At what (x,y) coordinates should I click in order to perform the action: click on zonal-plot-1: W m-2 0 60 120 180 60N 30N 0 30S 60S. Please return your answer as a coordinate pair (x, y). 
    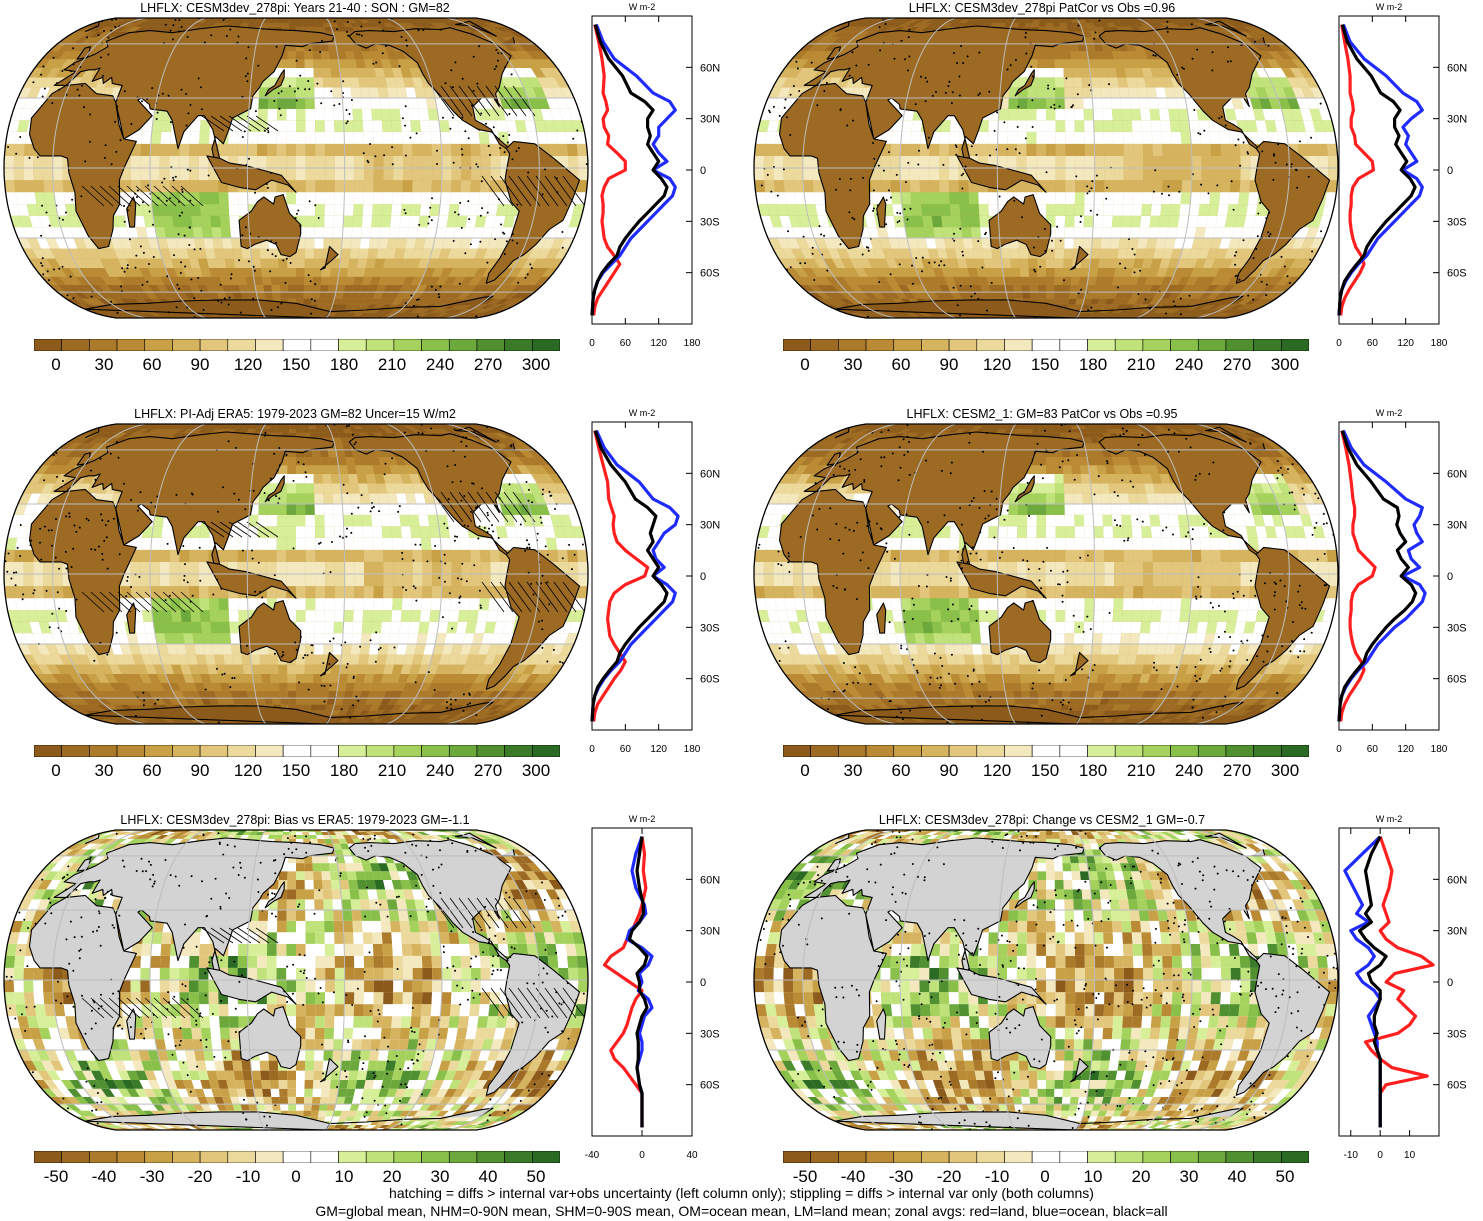
    Looking at the image, I should click on (654, 175).